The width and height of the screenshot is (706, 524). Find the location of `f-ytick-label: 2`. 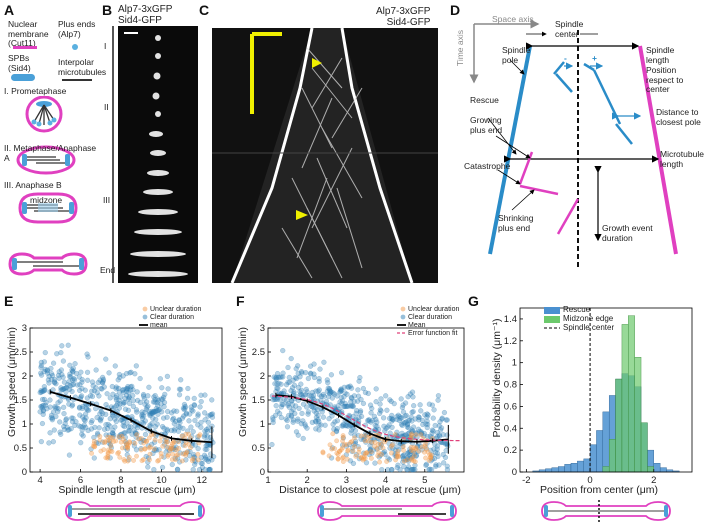

f-ytick-label: 2 is located at coordinates (262, 376).